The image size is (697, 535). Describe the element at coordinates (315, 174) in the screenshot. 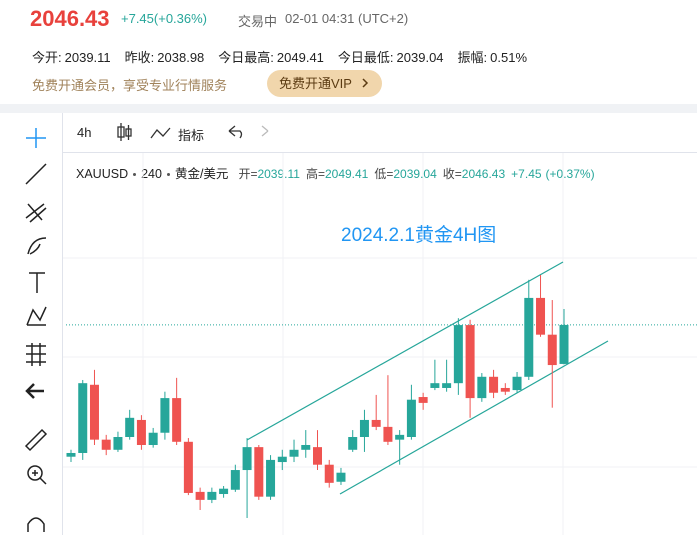

I see `legend-label: 高=` at that location.